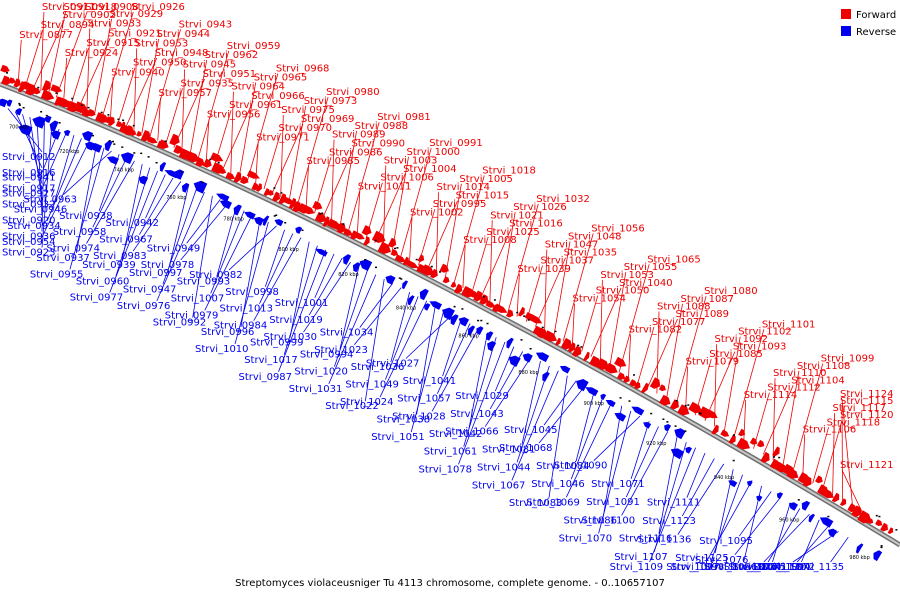 The image size is (900, 600). Describe the element at coordinates (372, 385) in the screenshot. I see `gene-label: Strvi_1049` at that location.